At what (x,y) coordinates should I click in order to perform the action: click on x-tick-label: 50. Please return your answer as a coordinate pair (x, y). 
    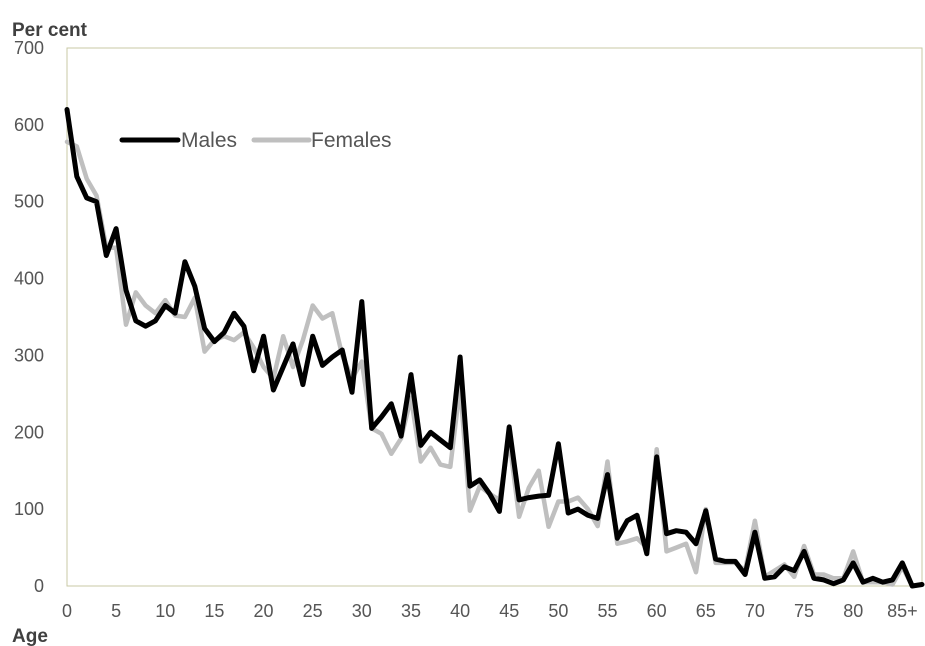
    Looking at the image, I should click on (558, 611).